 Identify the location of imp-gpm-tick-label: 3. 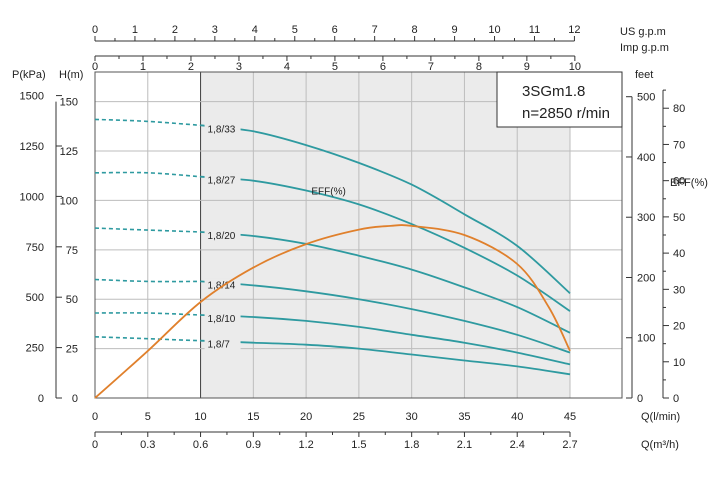
(239, 67).